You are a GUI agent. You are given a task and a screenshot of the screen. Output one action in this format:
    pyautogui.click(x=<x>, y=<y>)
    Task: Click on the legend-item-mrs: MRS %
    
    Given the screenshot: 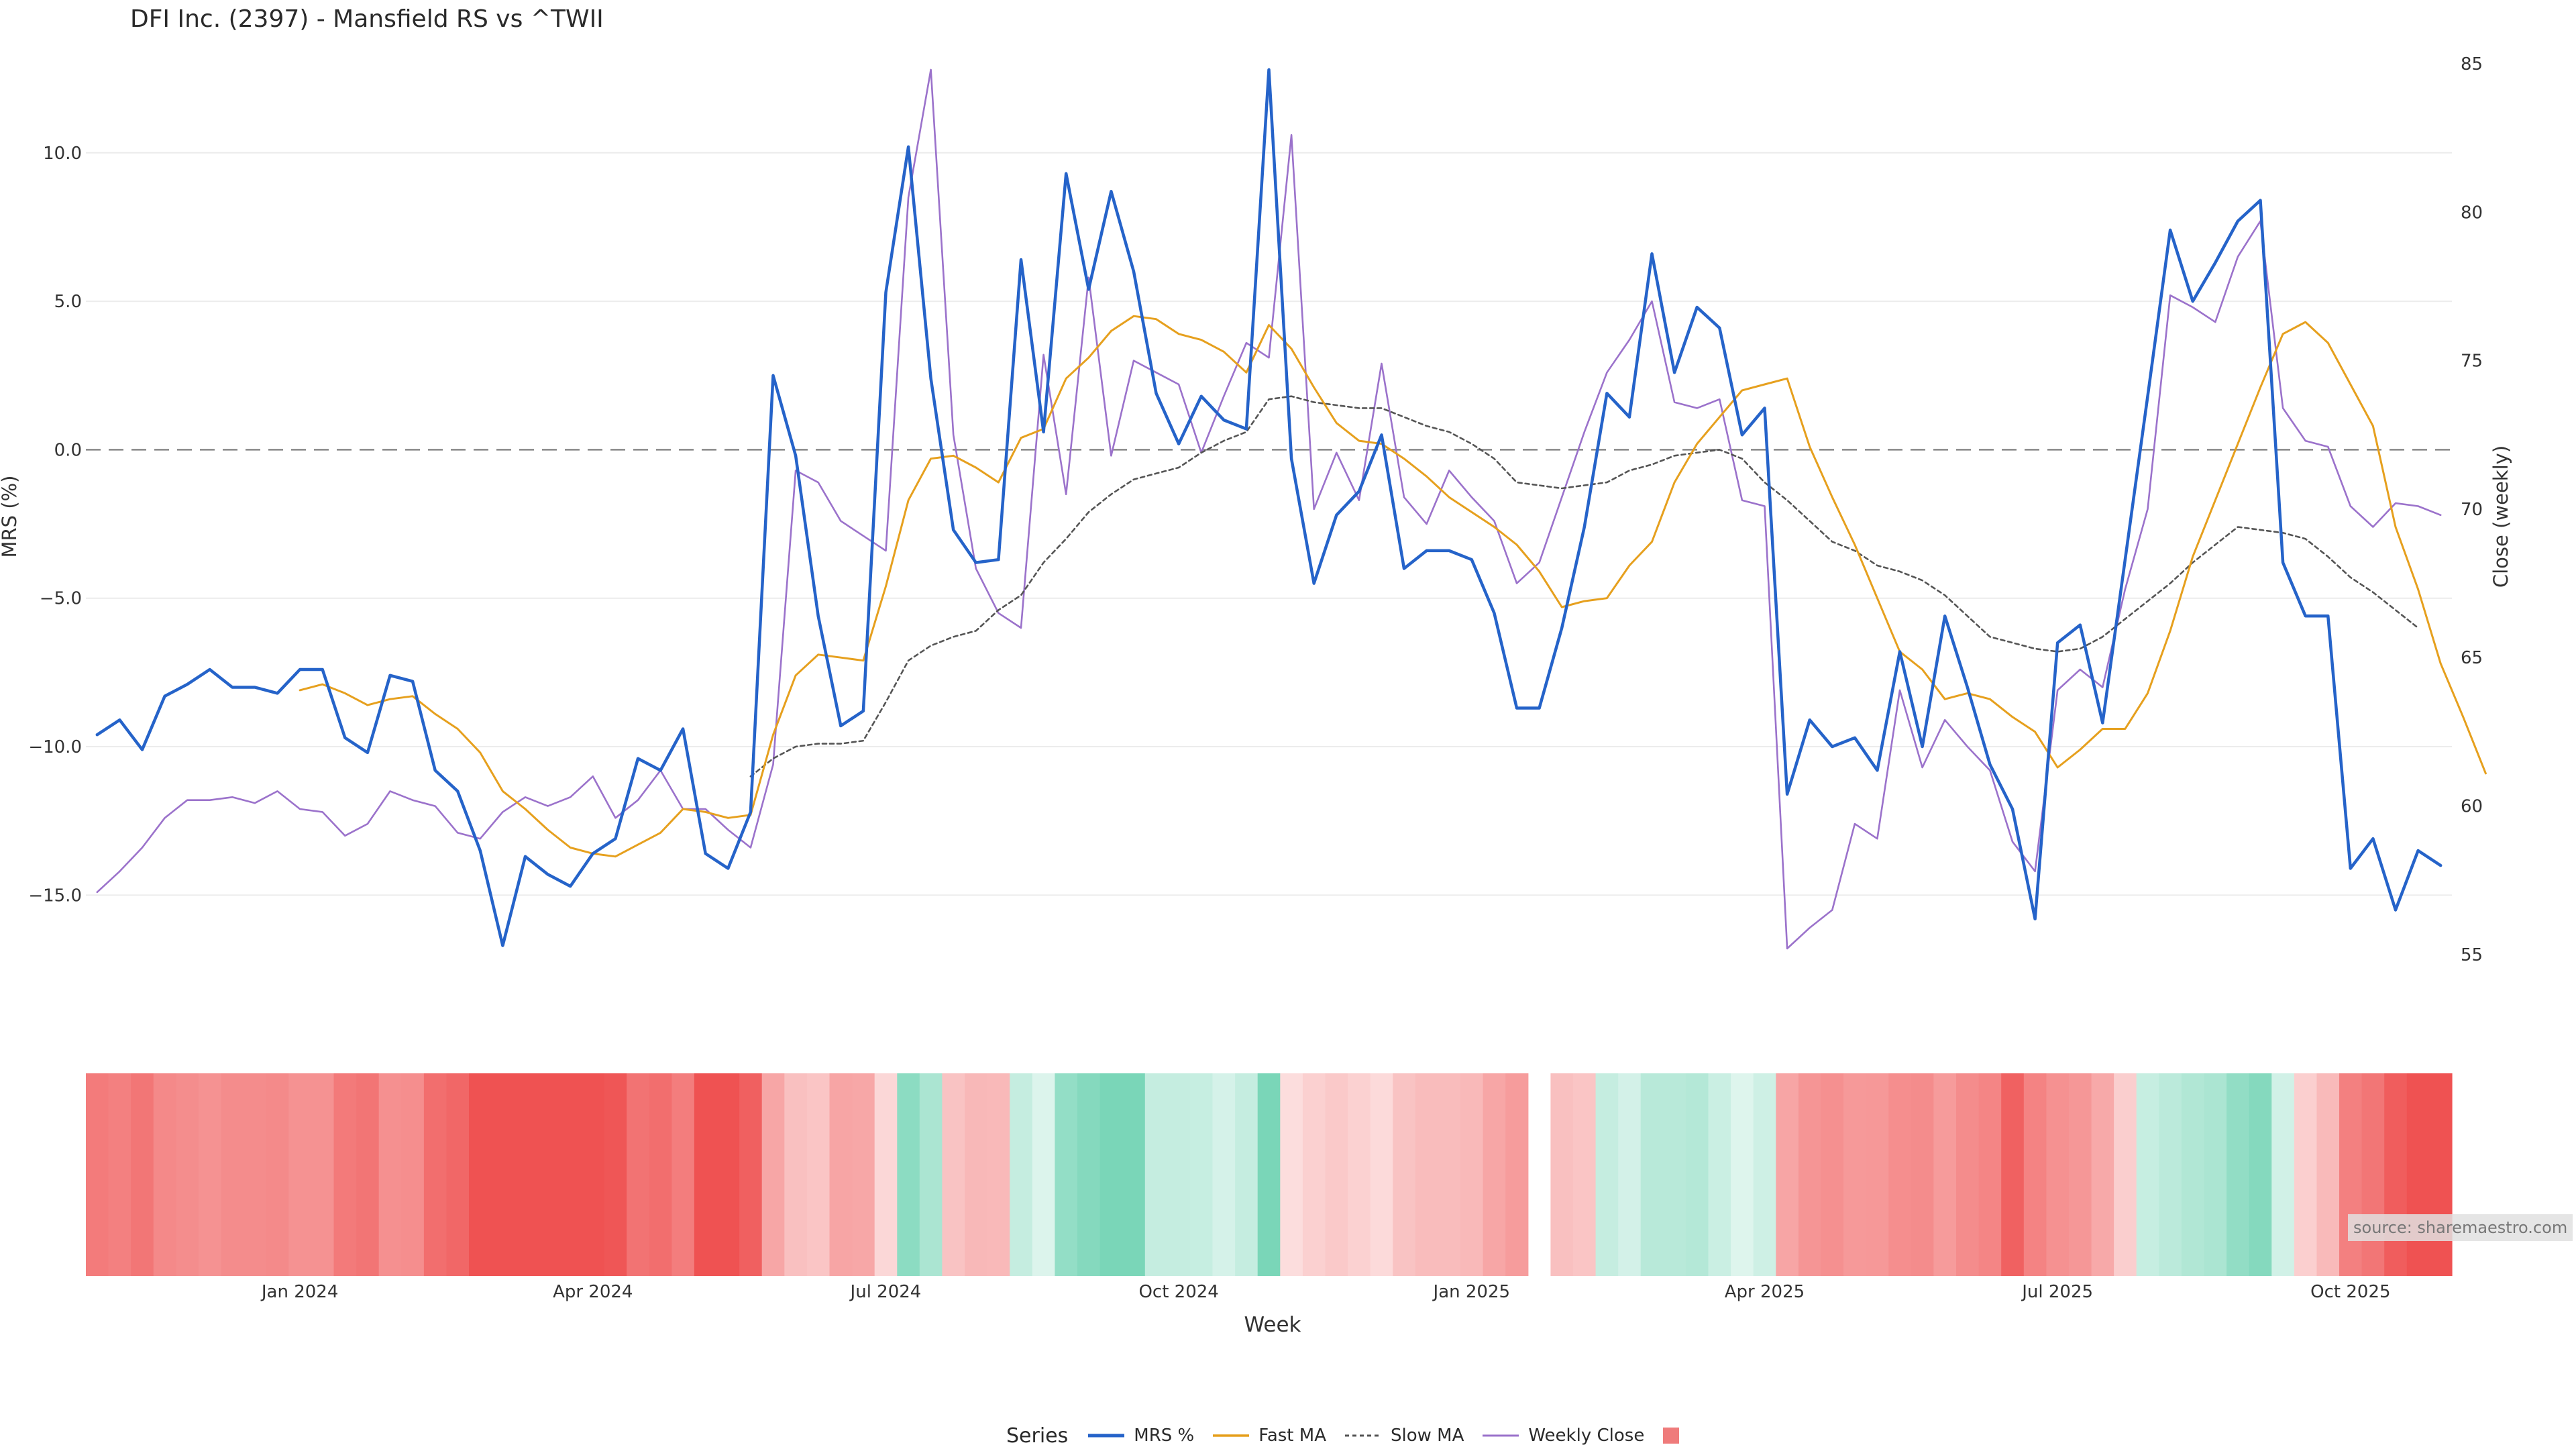 What is the action you would take?
    pyautogui.click(x=1140, y=1436)
    